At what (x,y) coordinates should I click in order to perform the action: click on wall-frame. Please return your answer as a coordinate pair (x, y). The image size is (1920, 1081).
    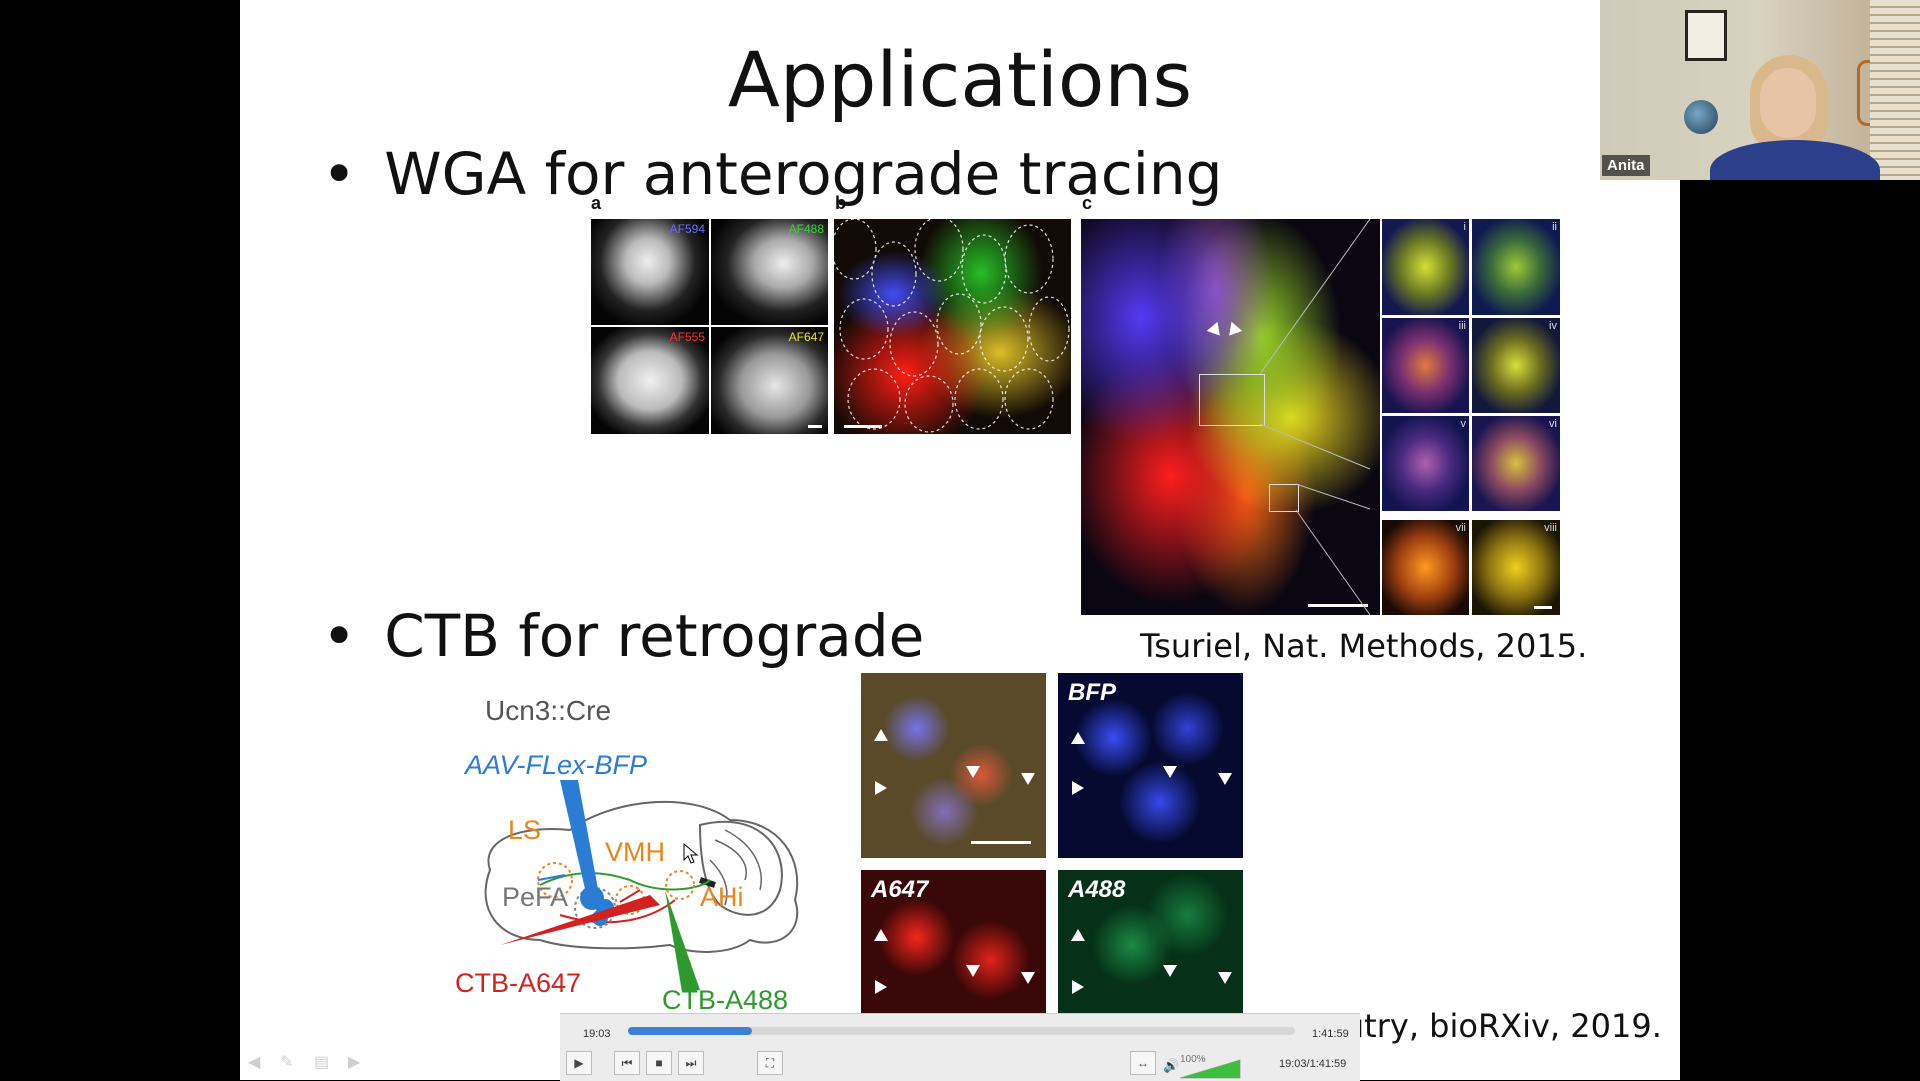
    Looking at the image, I should click on (1706, 35).